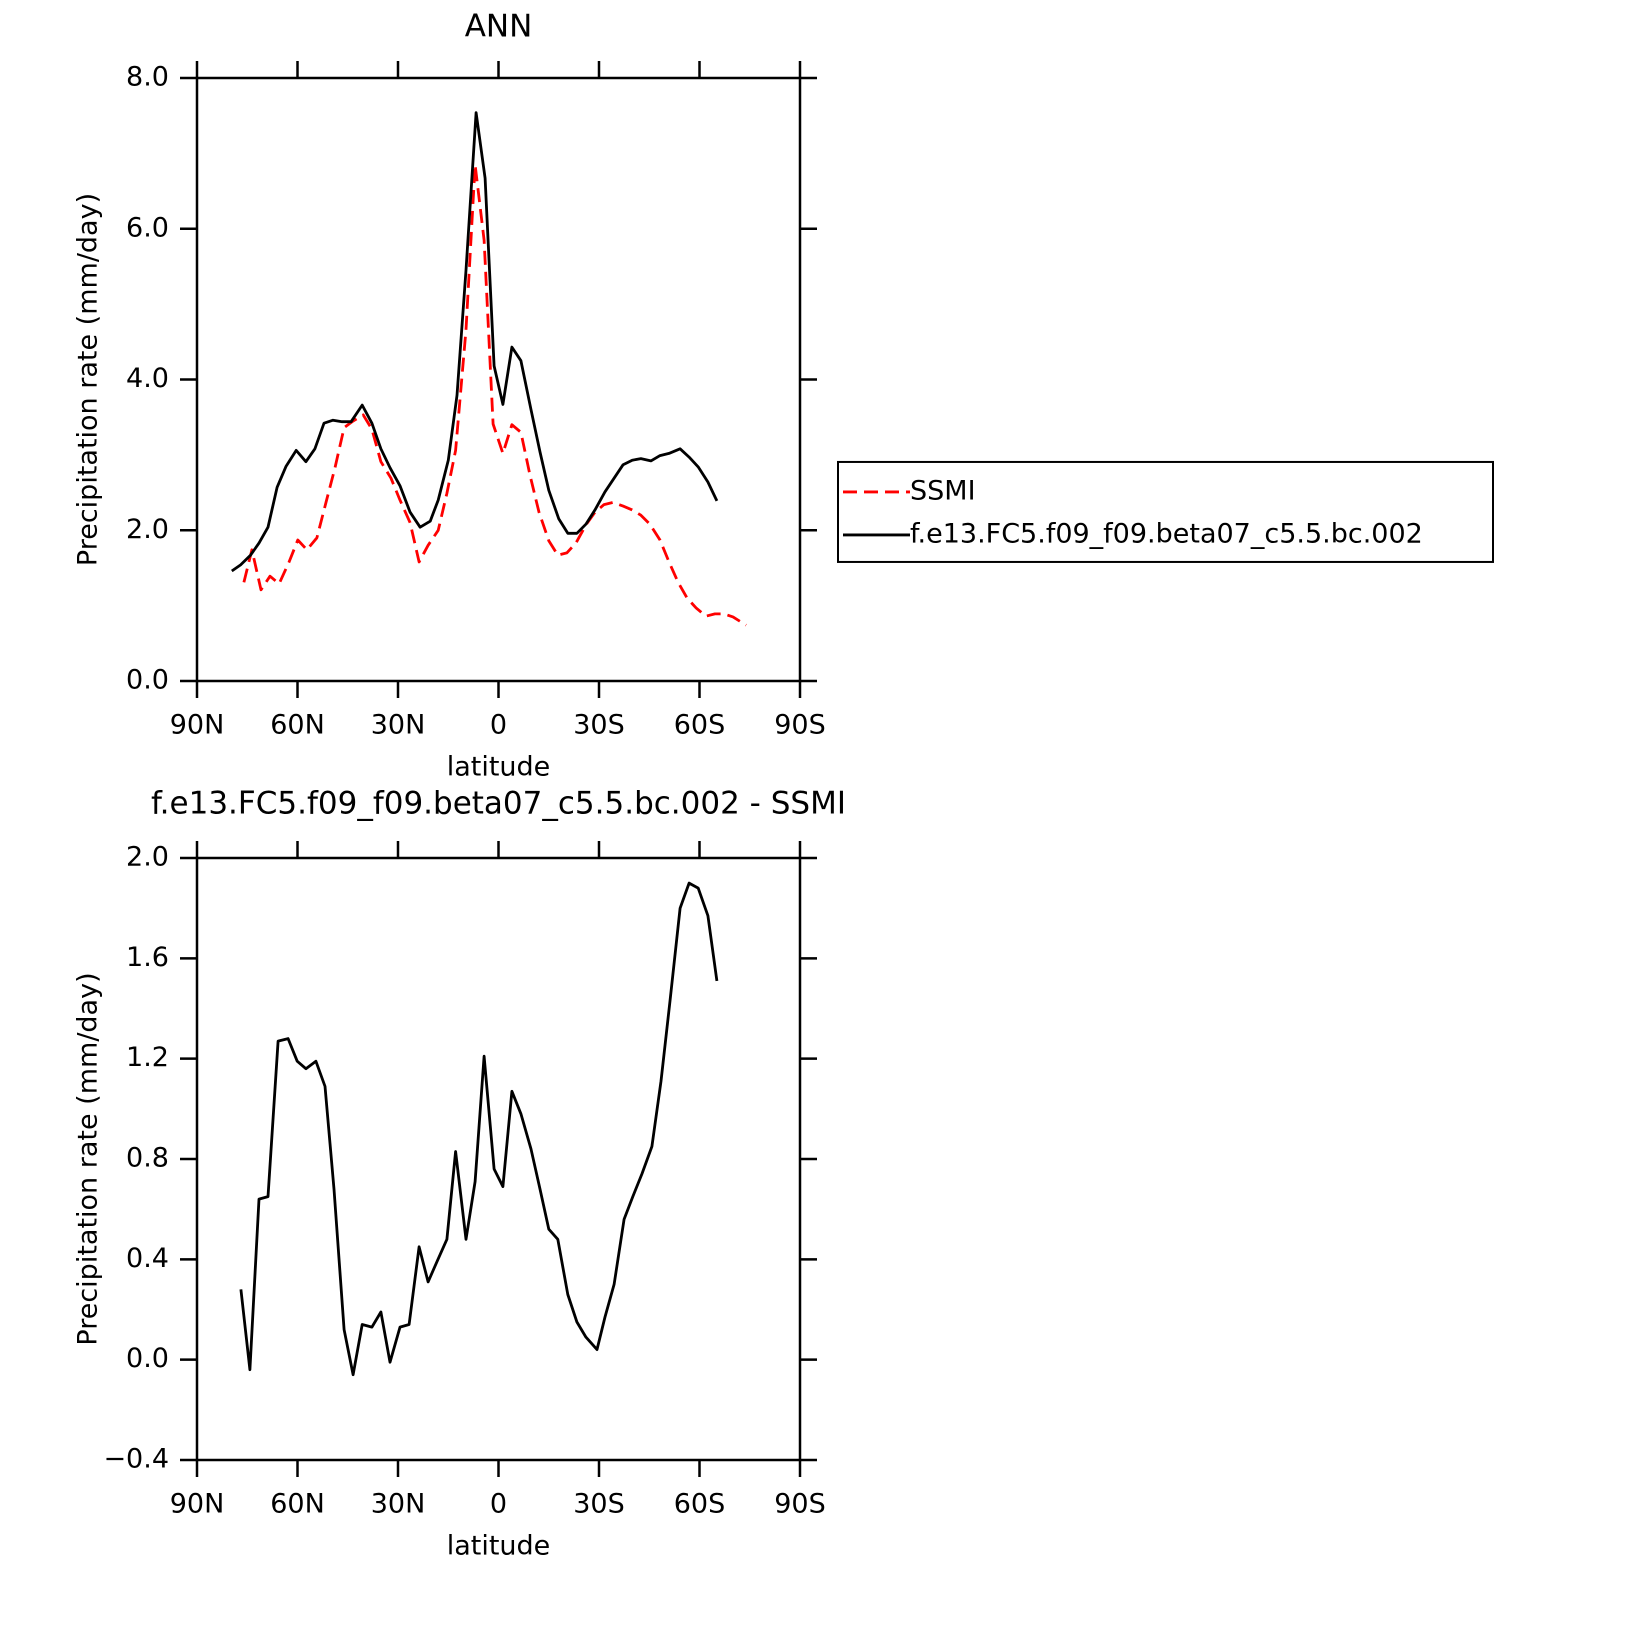 This screenshot has width=1630, height=1630. I want to click on legend-box, so click(1165, 511).